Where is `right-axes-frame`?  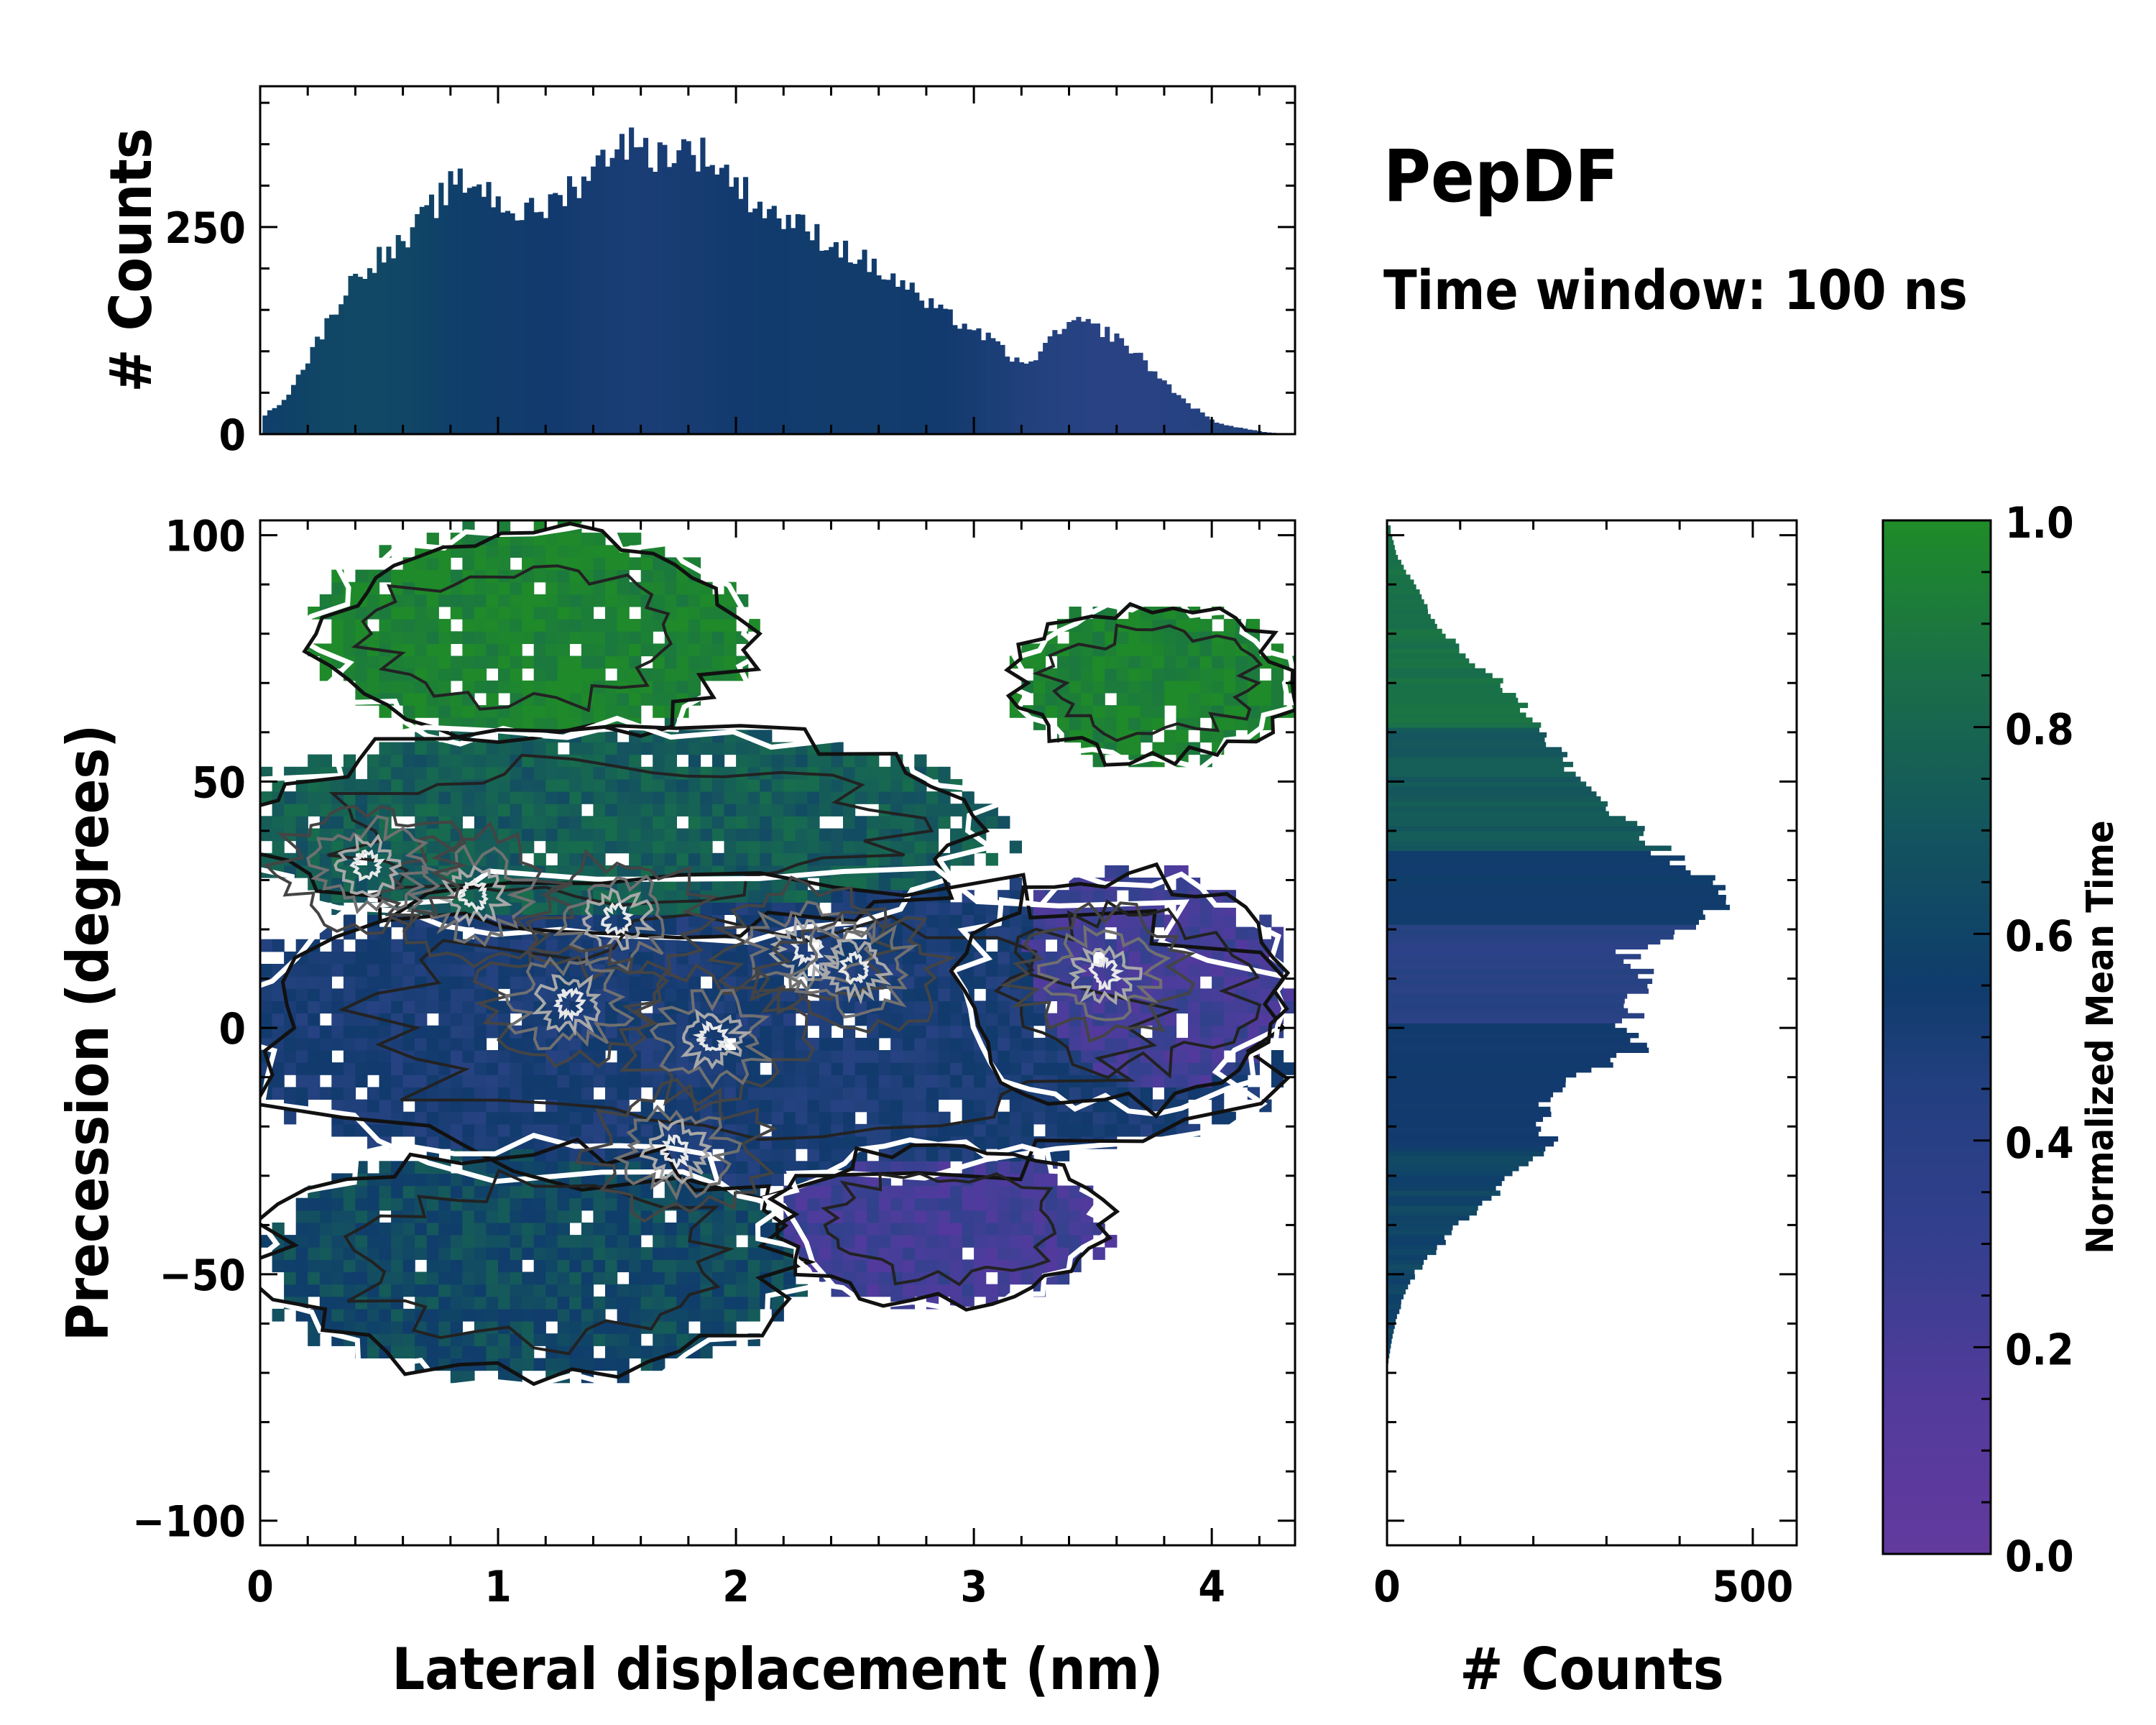 right-axes-frame is located at coordinates (1592, 1033).